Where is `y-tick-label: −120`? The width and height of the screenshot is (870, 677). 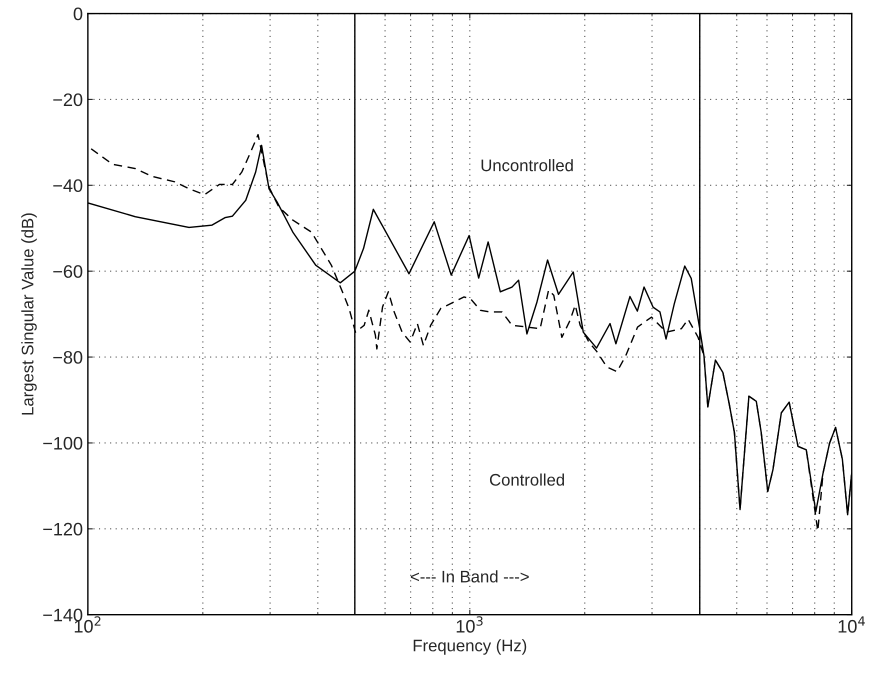
y-tick-label: −120 is located at coordinates (62, 529).